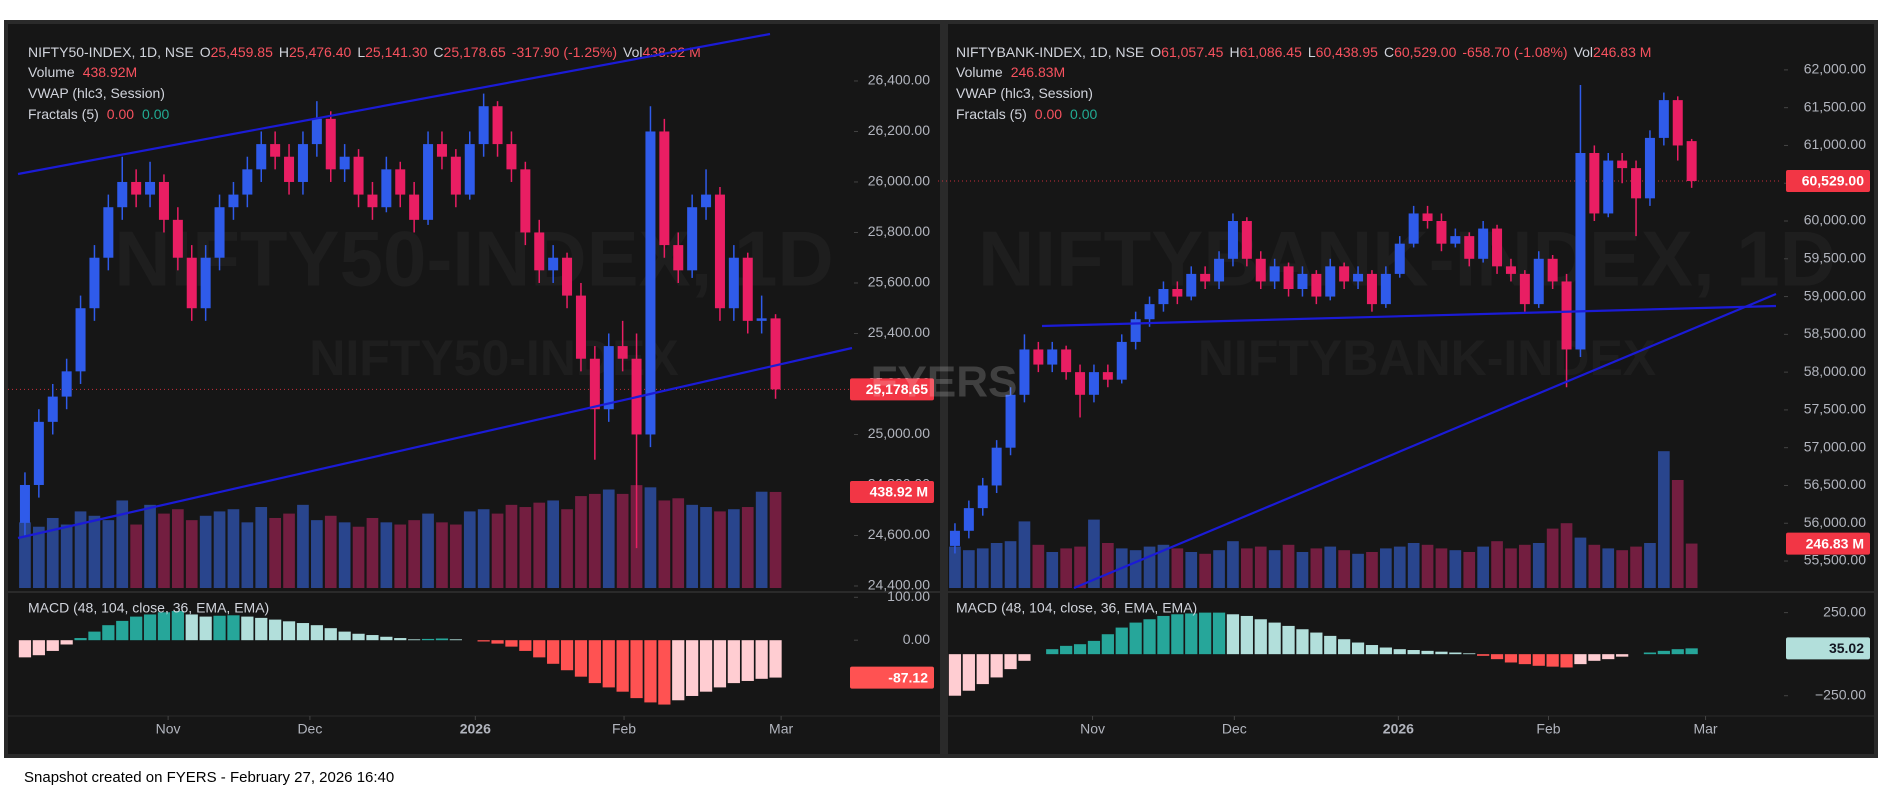 This screenshot has width=1886, height=799. Describe the element at coordinates (1427, 358) in the screenshot. I see `watermark: NIFTYBANK-INDEX` at that location.